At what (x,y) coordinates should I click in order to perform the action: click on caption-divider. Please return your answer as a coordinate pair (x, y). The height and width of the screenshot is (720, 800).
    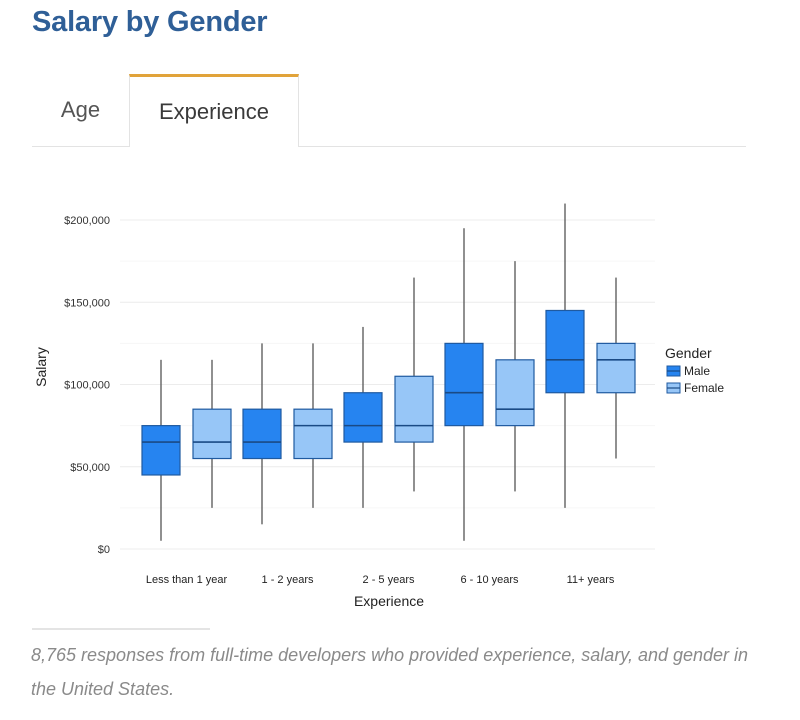
    Looking at the image, I should click on (121, 629).